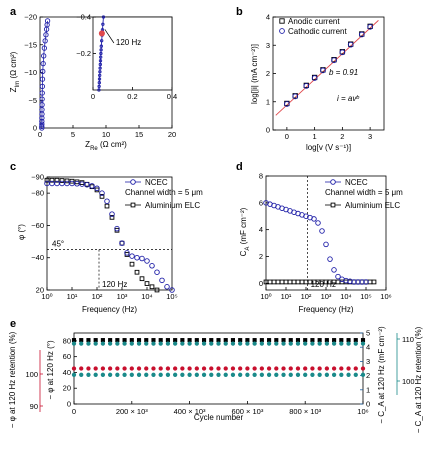 This screenshot has width=431, height=456. Describe the element at coordinates (323, 284) in the screenshot. I see `d-annotation-hz: 120 Hz` at that location.